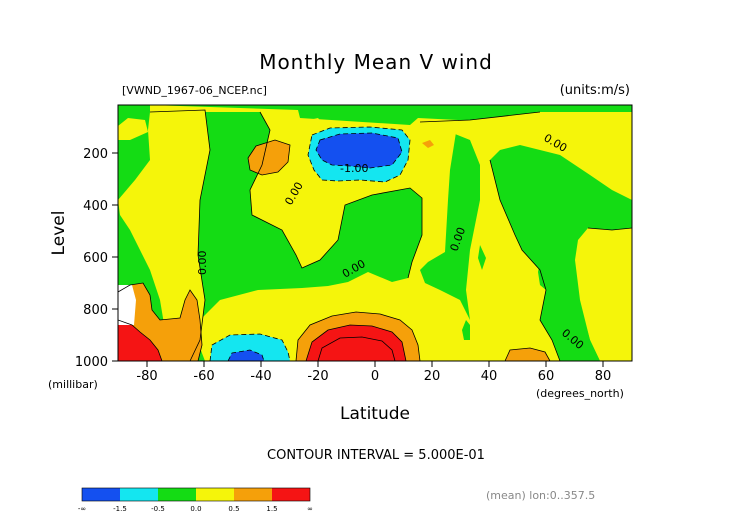 Image resolution: width=752 pixels, height=532 pixels. I want to click on x-axis, so click(375, 364).